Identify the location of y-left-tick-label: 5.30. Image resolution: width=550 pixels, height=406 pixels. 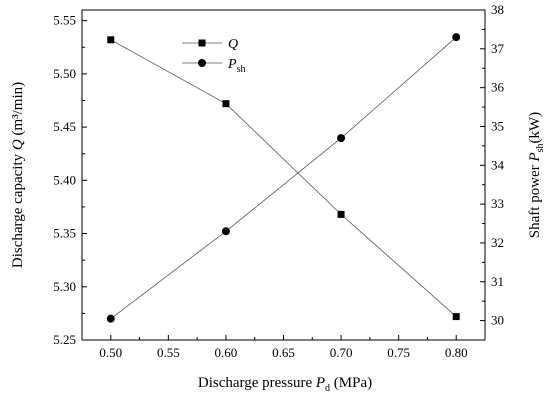
(64, 286).